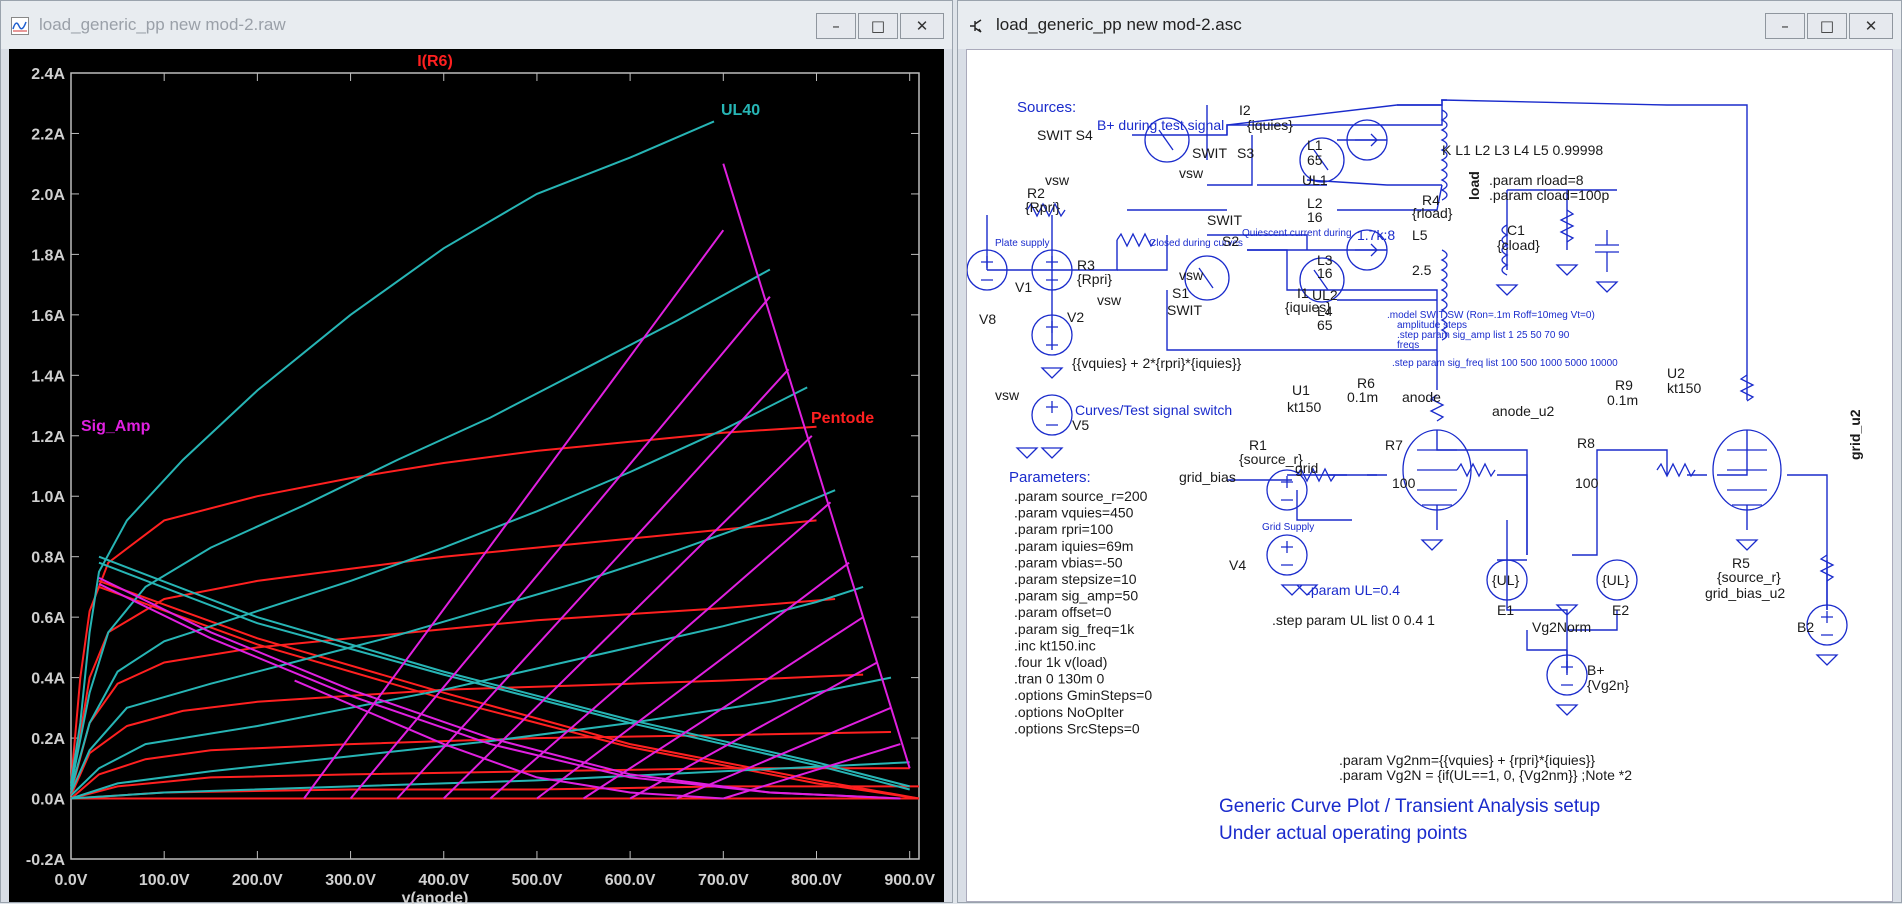  Describe the element at coordinates (1315, 180) in the screenshot. I see `ul1-label: UL1` at that location.